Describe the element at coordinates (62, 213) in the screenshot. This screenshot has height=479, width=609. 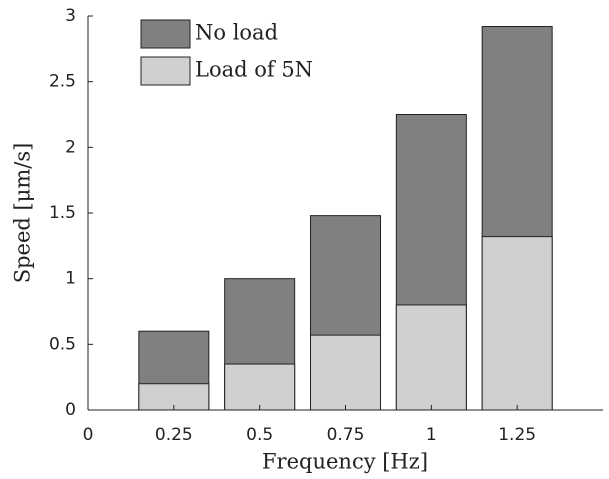
I see `y-tick-label: 1.5` at that location.